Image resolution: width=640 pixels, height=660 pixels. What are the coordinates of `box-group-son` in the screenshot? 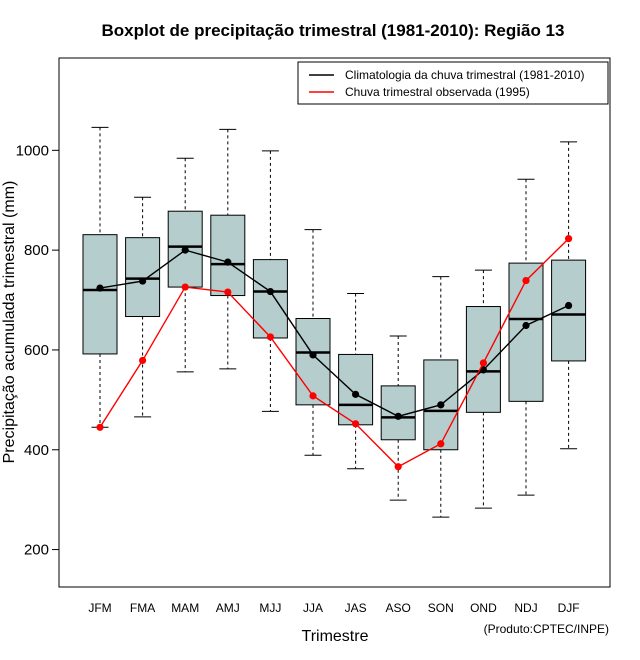 It's located at (441, 397).